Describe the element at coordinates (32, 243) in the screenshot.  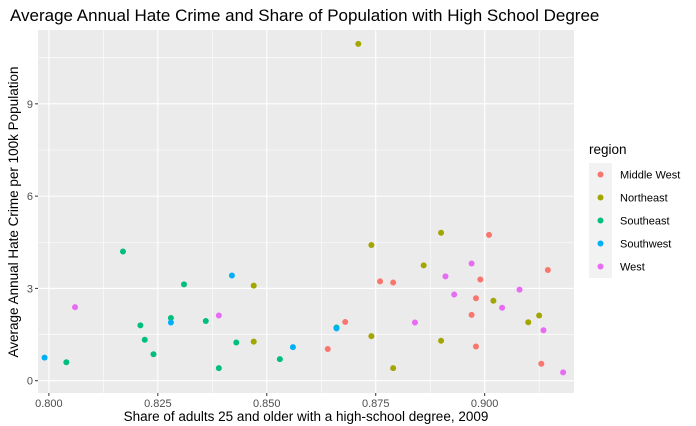
I see `y-axis-ticks: 0 3 6 9` at that location.